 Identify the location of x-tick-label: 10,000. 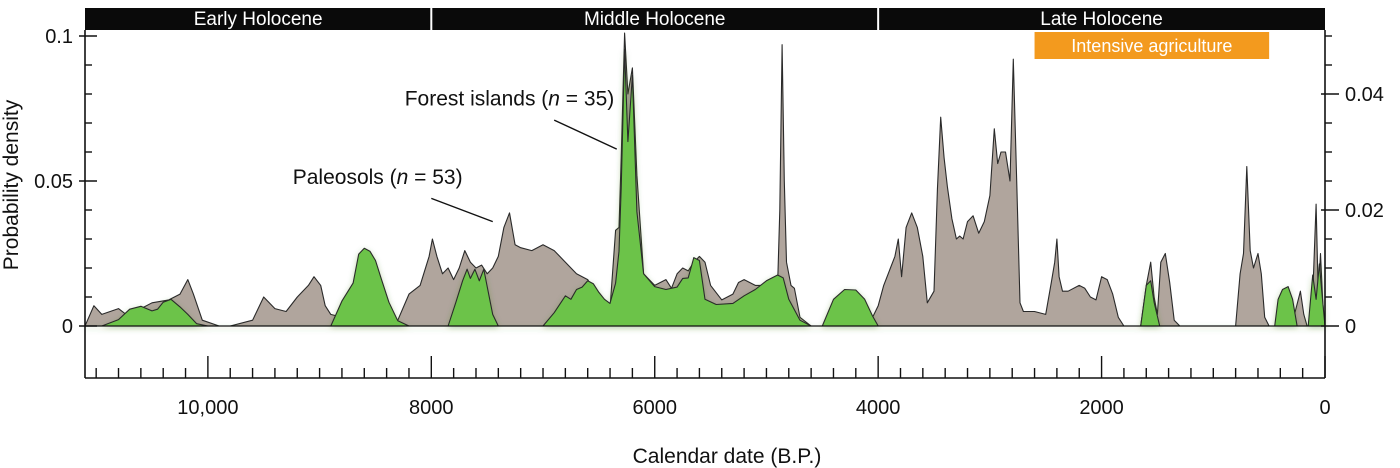
(207, 408).